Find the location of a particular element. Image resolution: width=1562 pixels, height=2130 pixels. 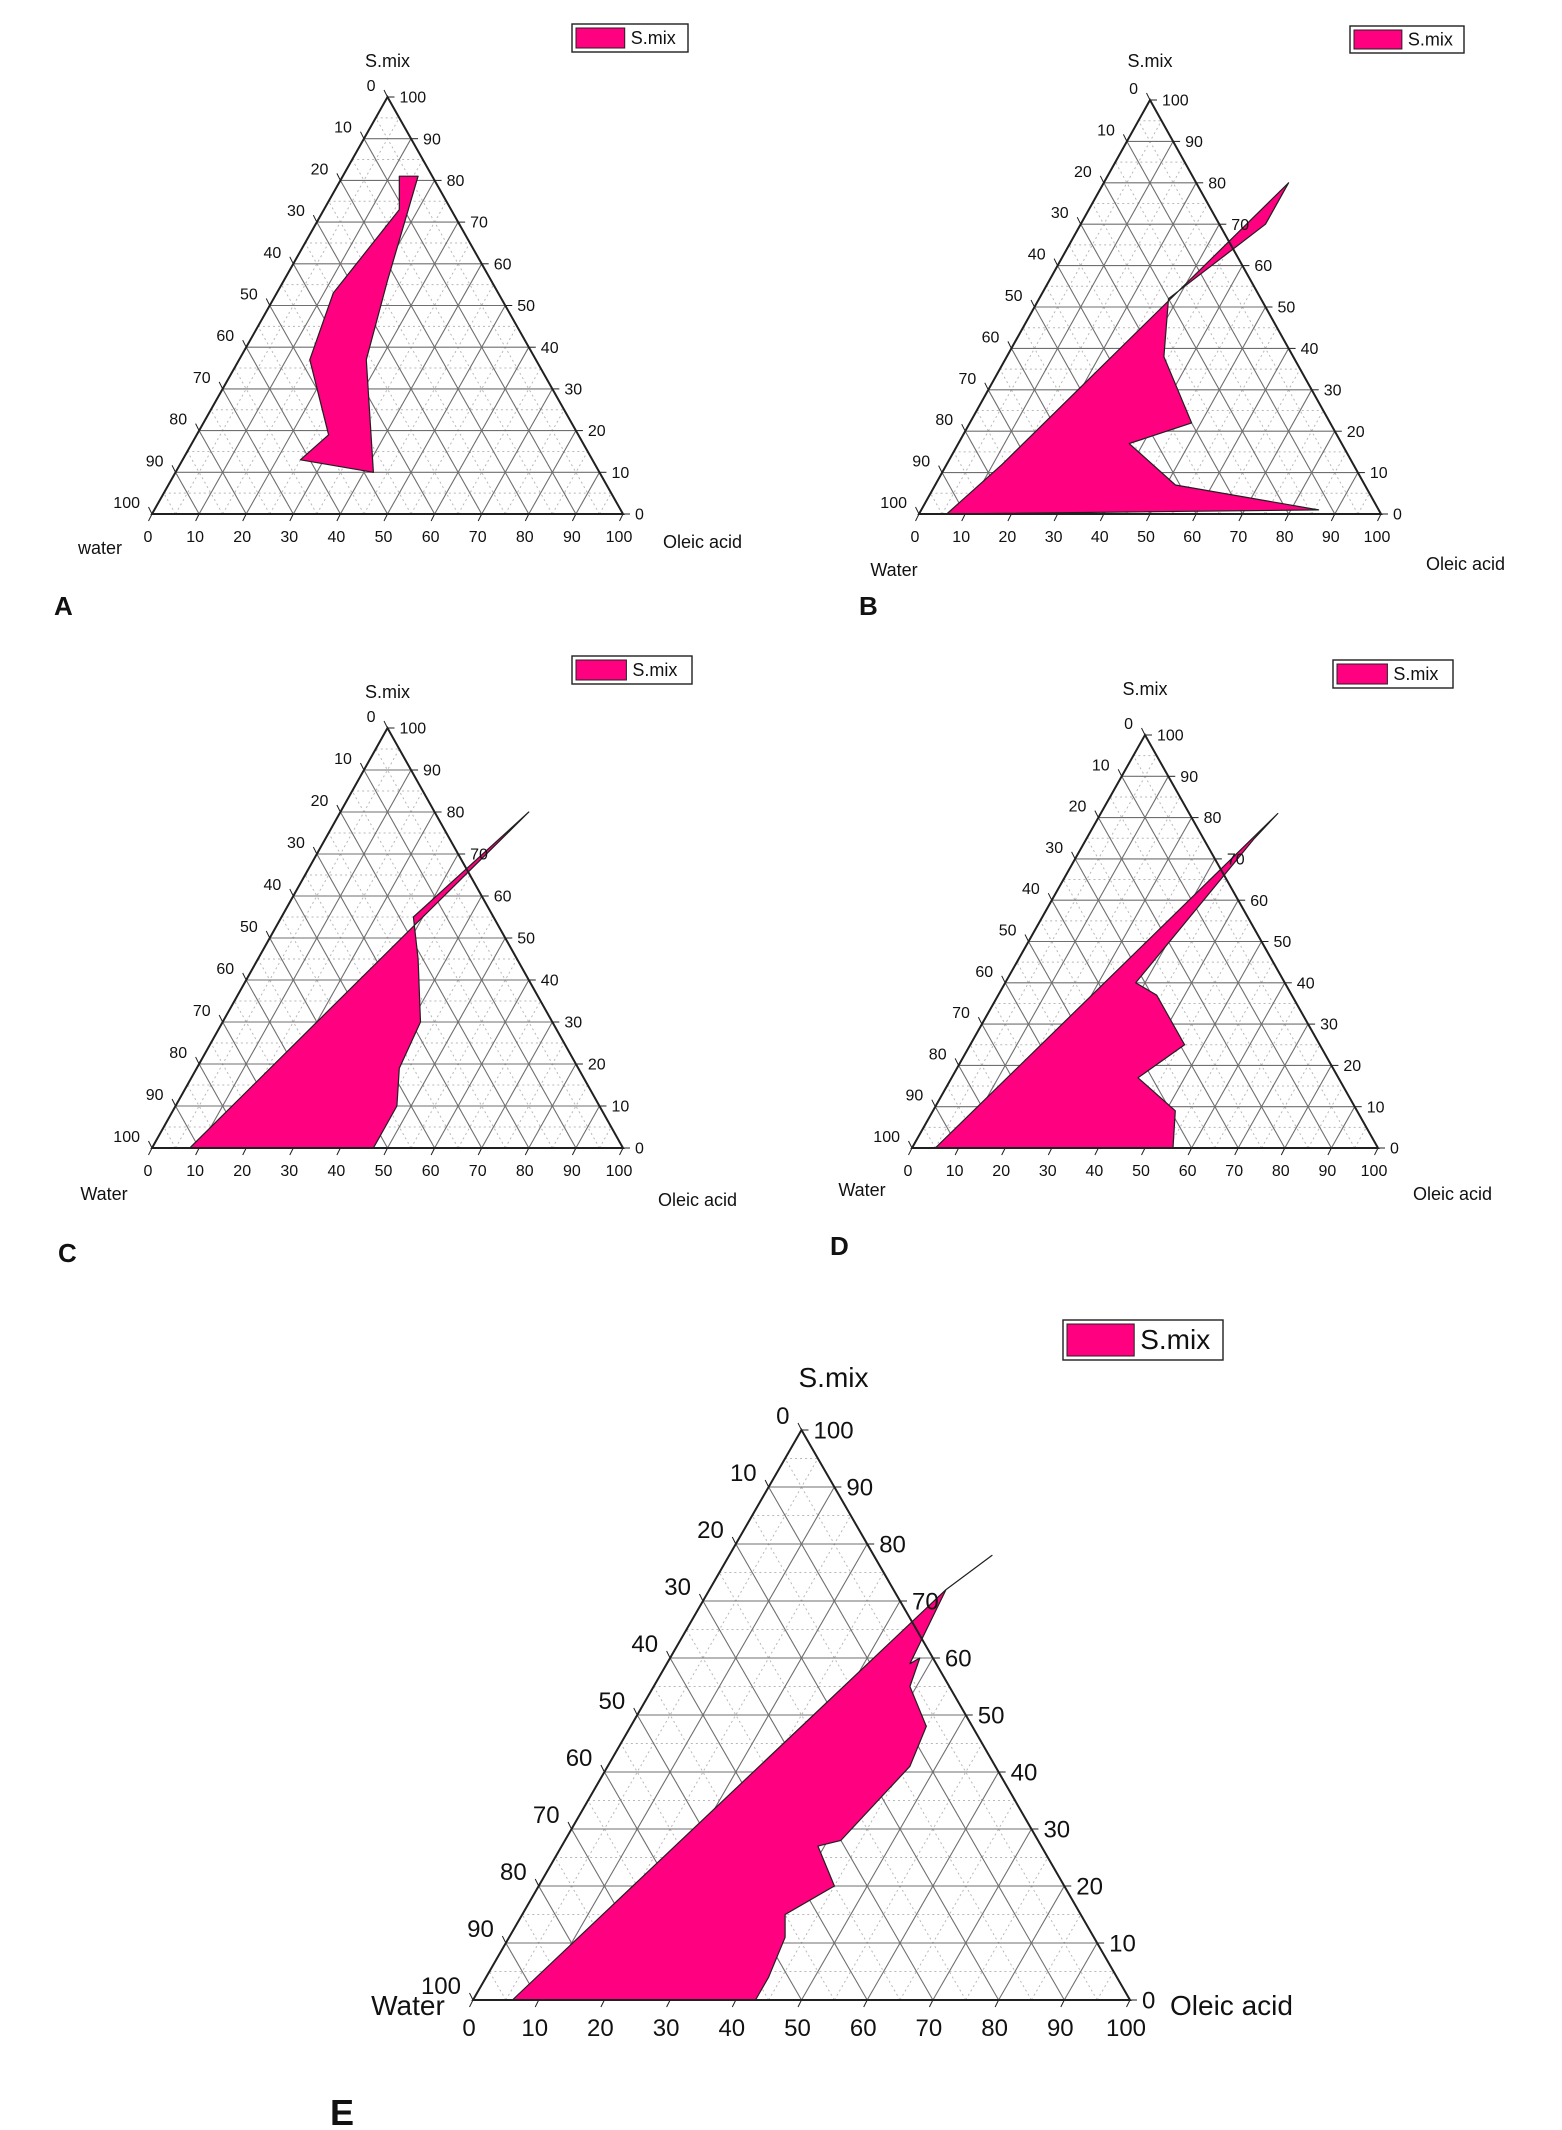

tick-label-left: 100 is located at coordinates (886, 1137).